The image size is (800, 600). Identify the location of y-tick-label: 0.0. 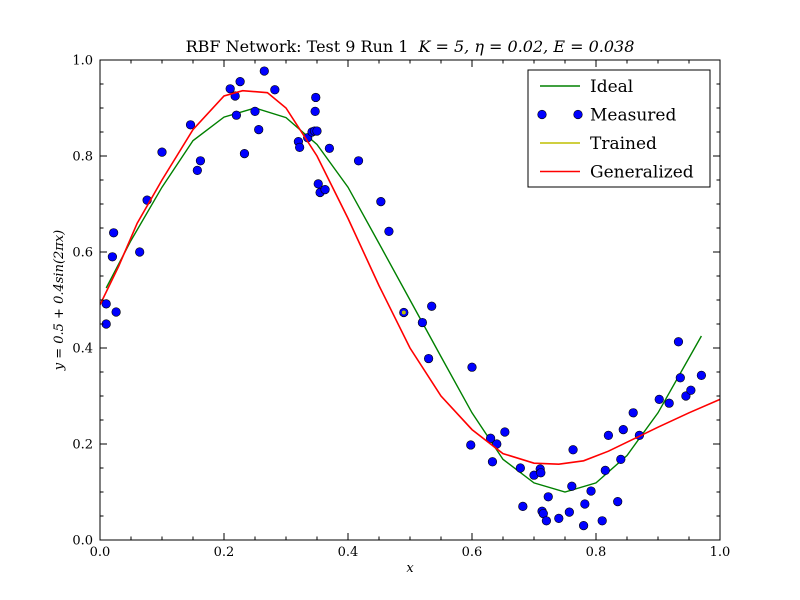
(82, 541).